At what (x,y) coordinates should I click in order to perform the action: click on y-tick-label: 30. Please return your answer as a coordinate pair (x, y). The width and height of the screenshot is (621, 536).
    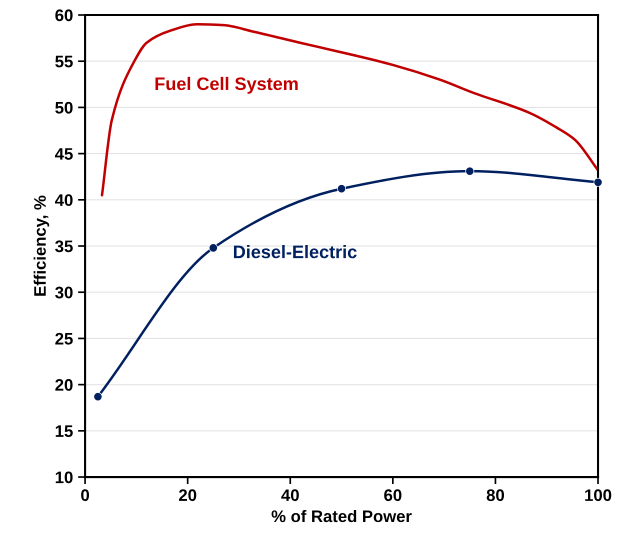
    Looking at the image, I should click on (64, 292).